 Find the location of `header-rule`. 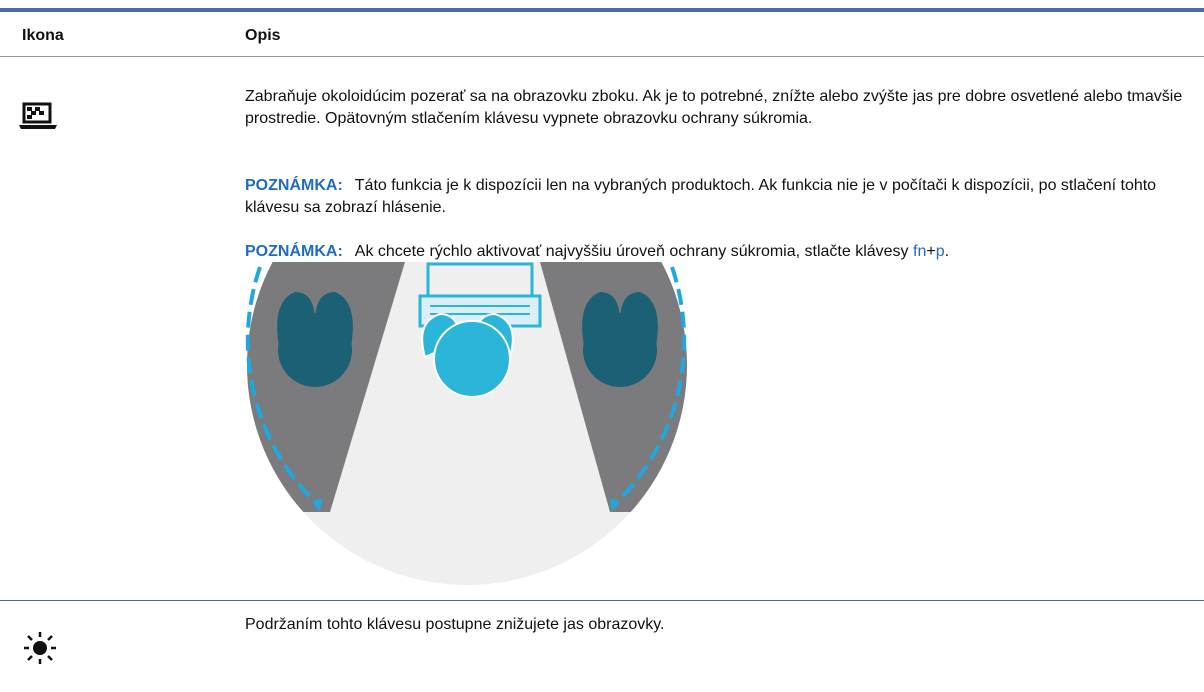

header-rule is located at coordinates (602, 56).